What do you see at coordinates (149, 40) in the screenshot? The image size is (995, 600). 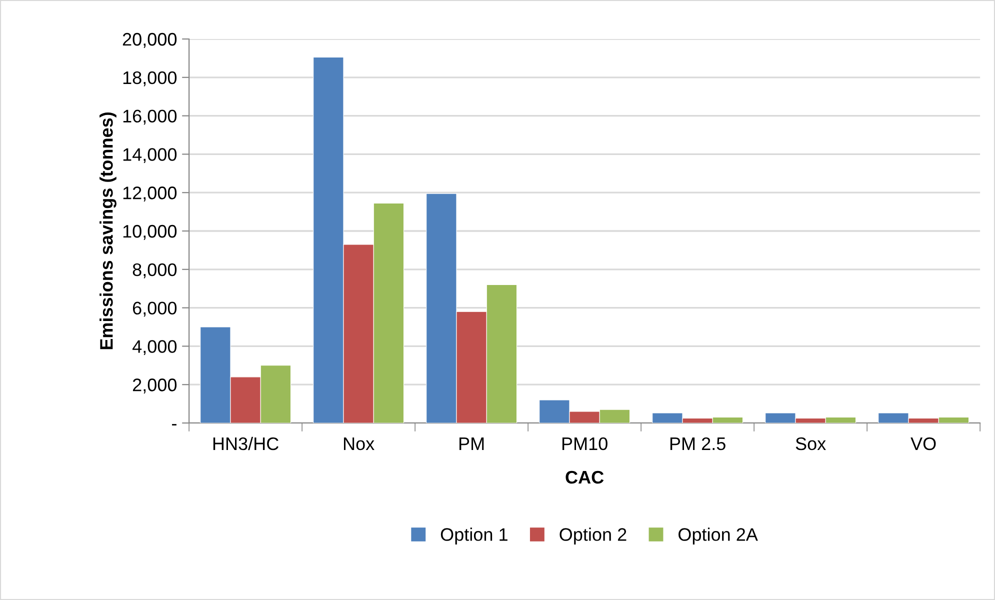 I see `y-tick-label: 20,000` at bounding box center [149, 40].